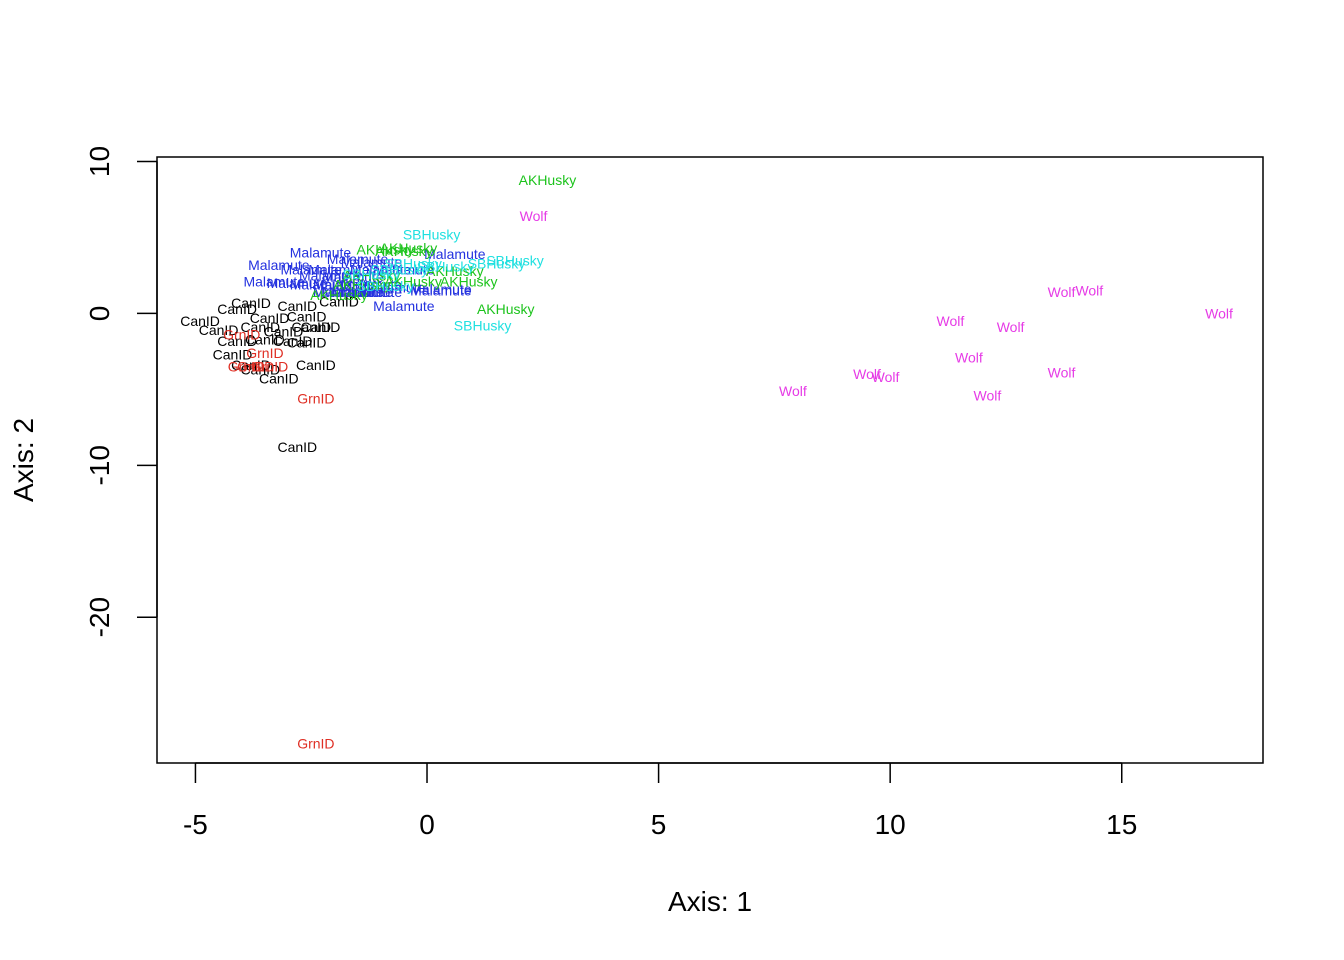 The image size is (1344, 960). Describe the element at coordinates (99, 161) in the screenshot. I see `y-tick-label: 10` at that location.